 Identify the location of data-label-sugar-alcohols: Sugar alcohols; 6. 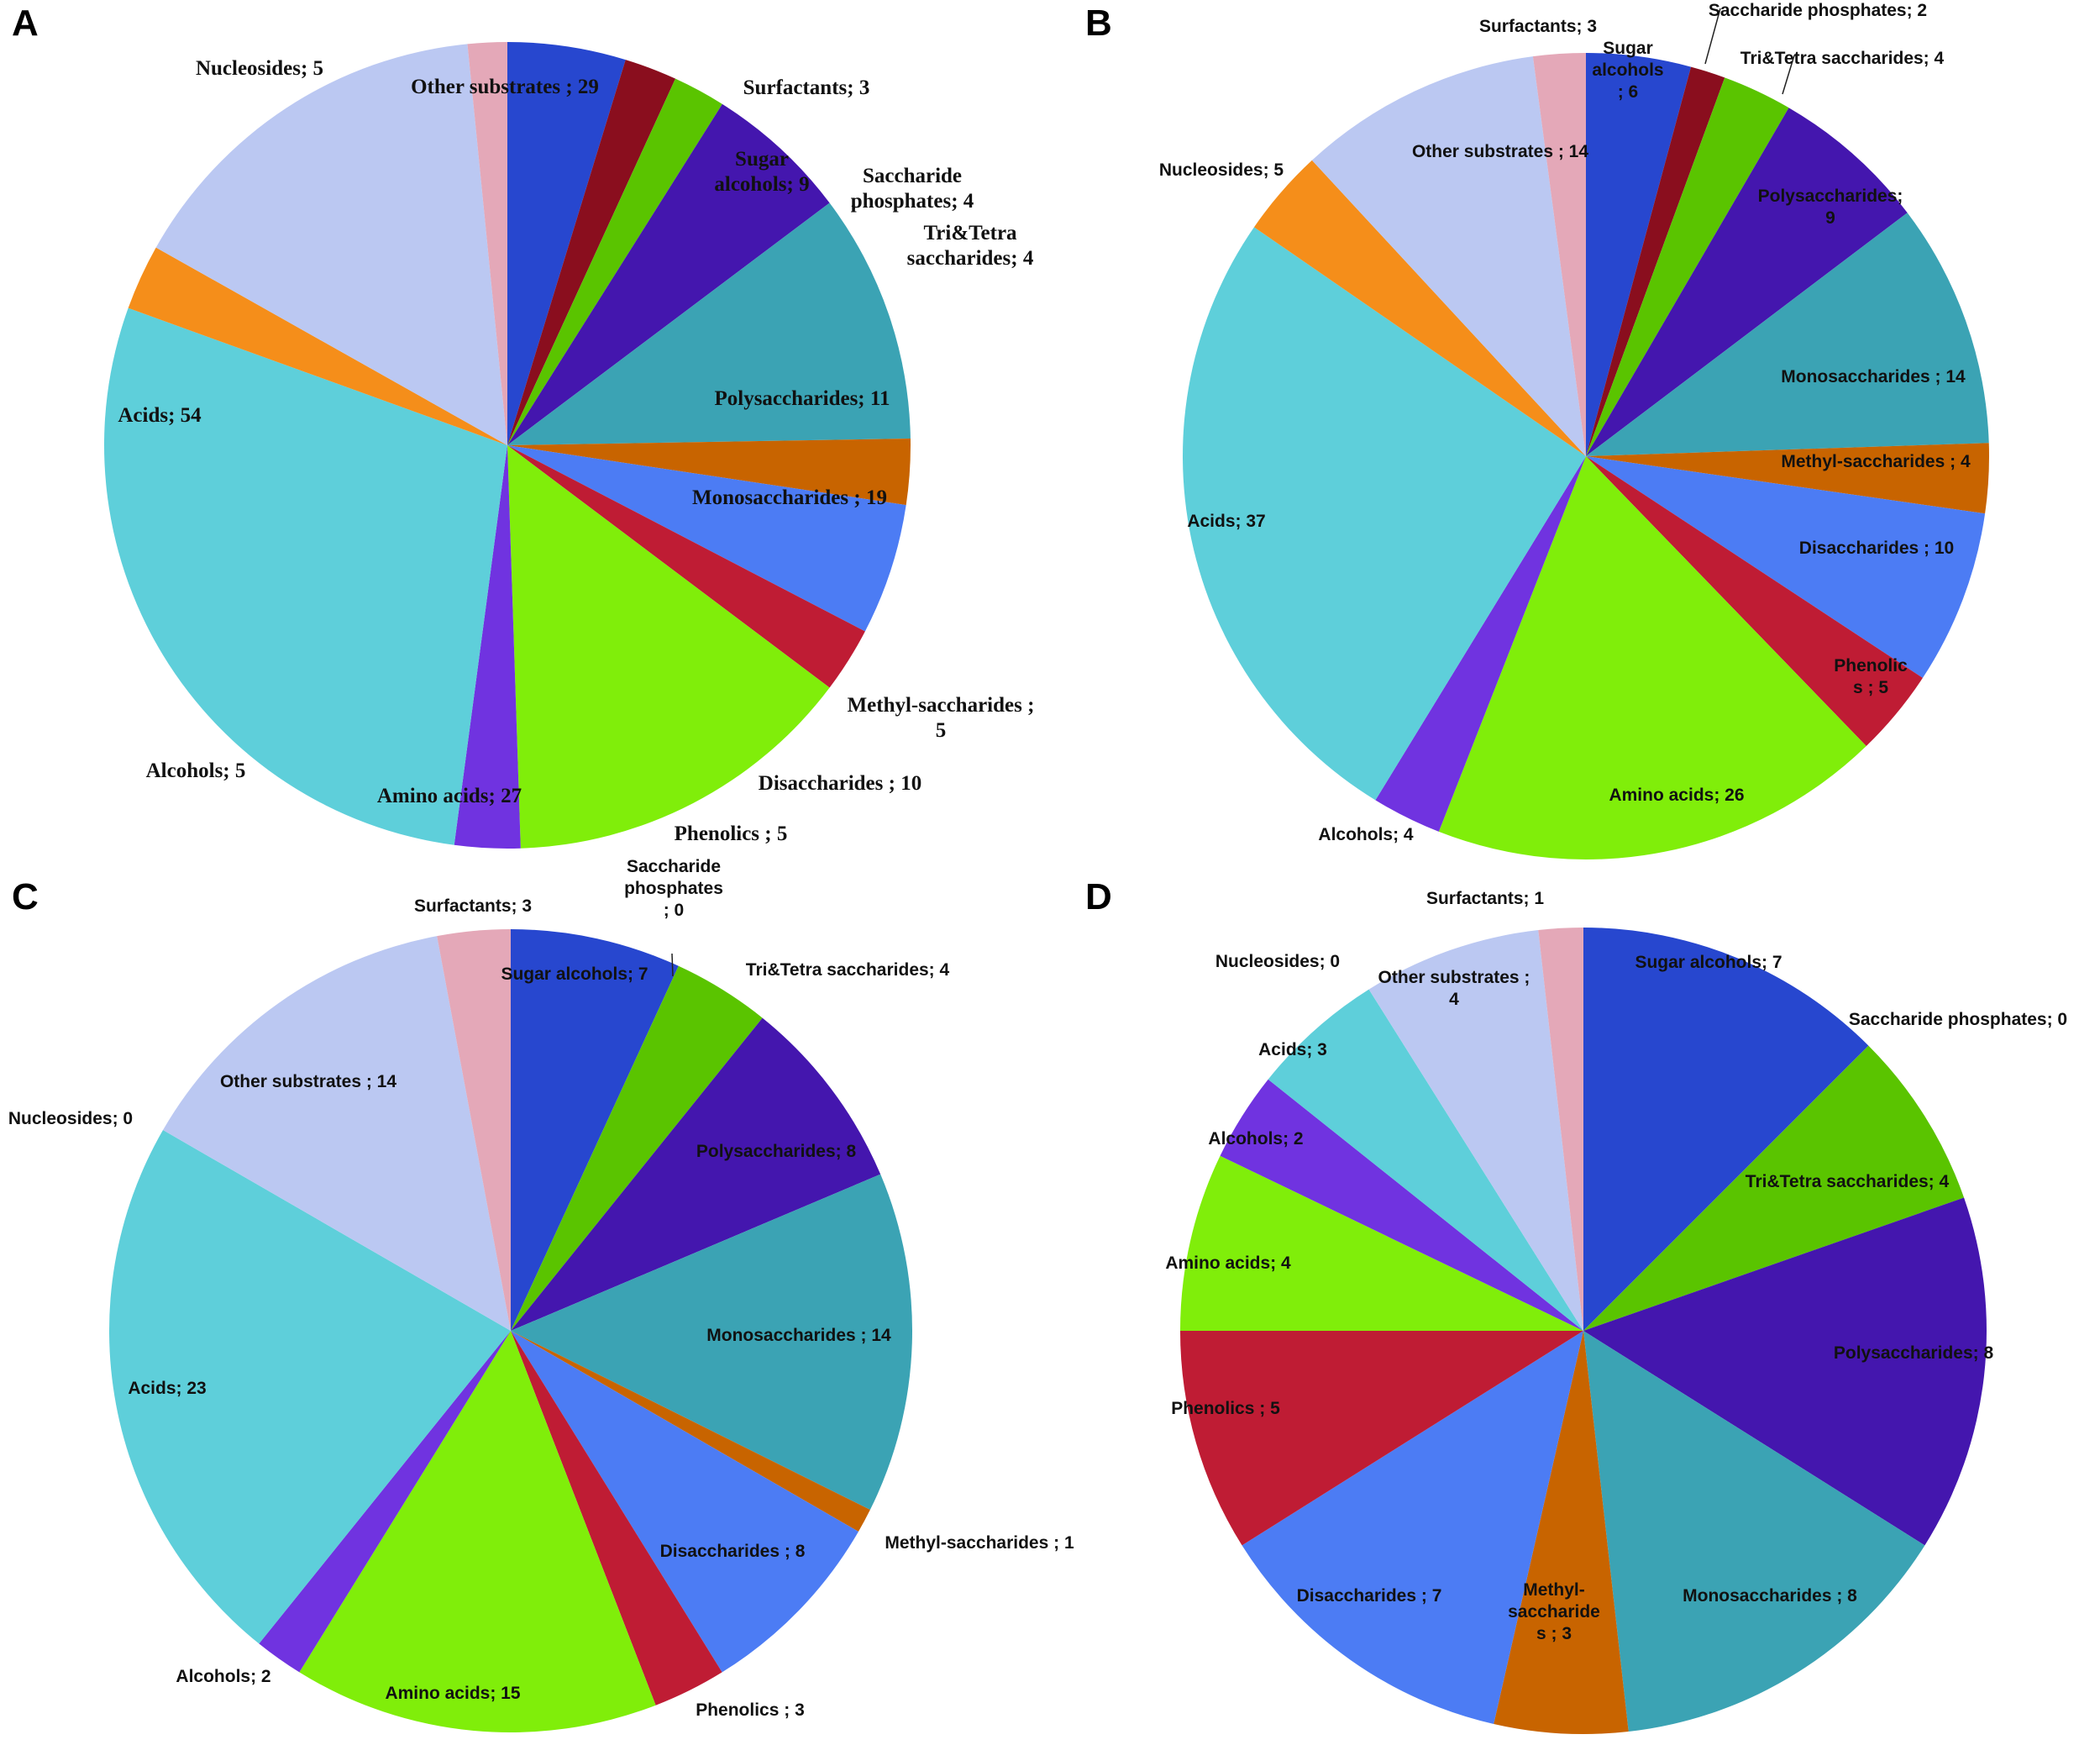
(1627, 70).